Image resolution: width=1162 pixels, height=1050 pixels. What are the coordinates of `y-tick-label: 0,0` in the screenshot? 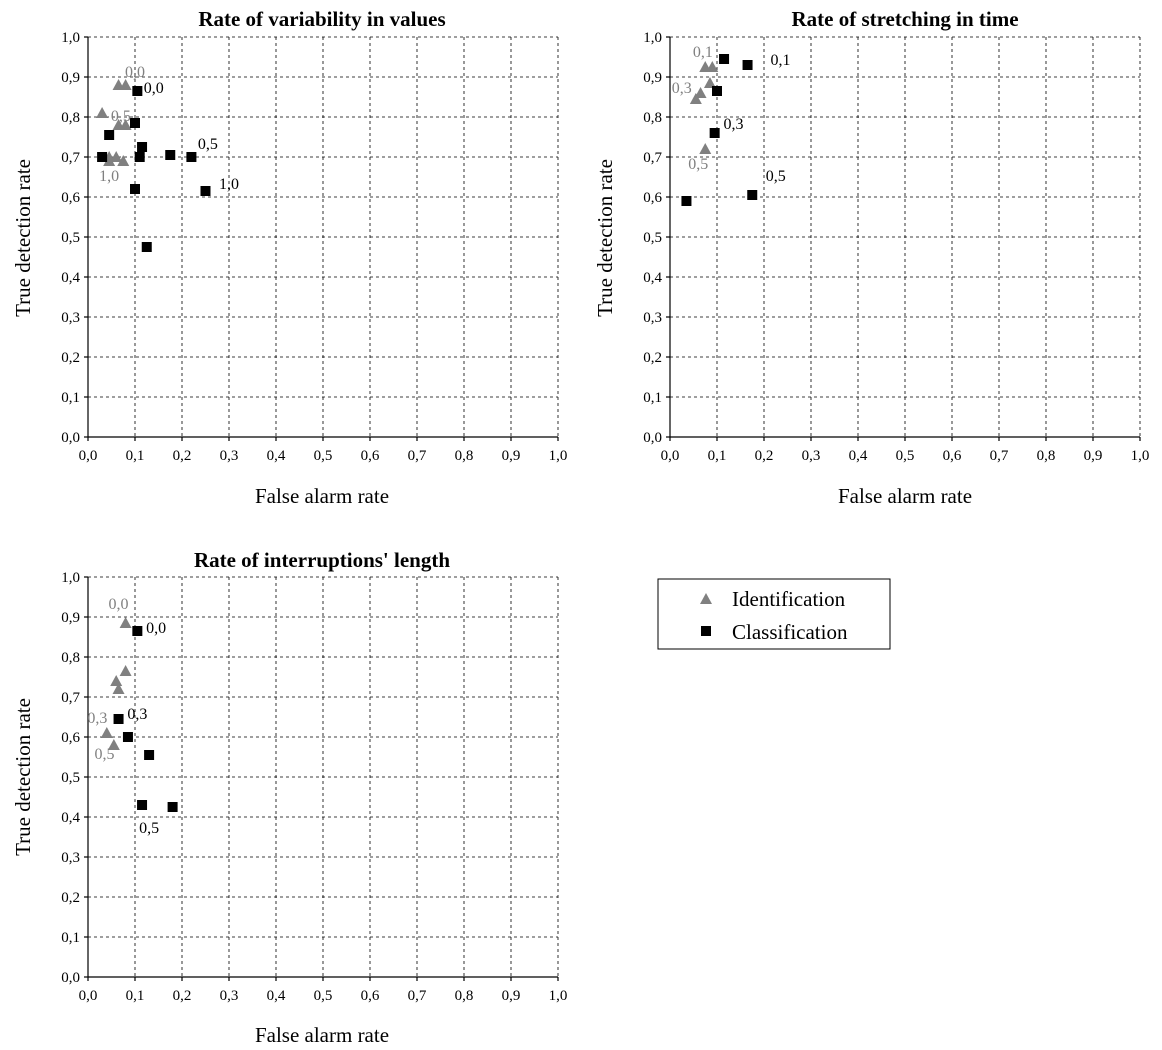 It's located at (70, 978).